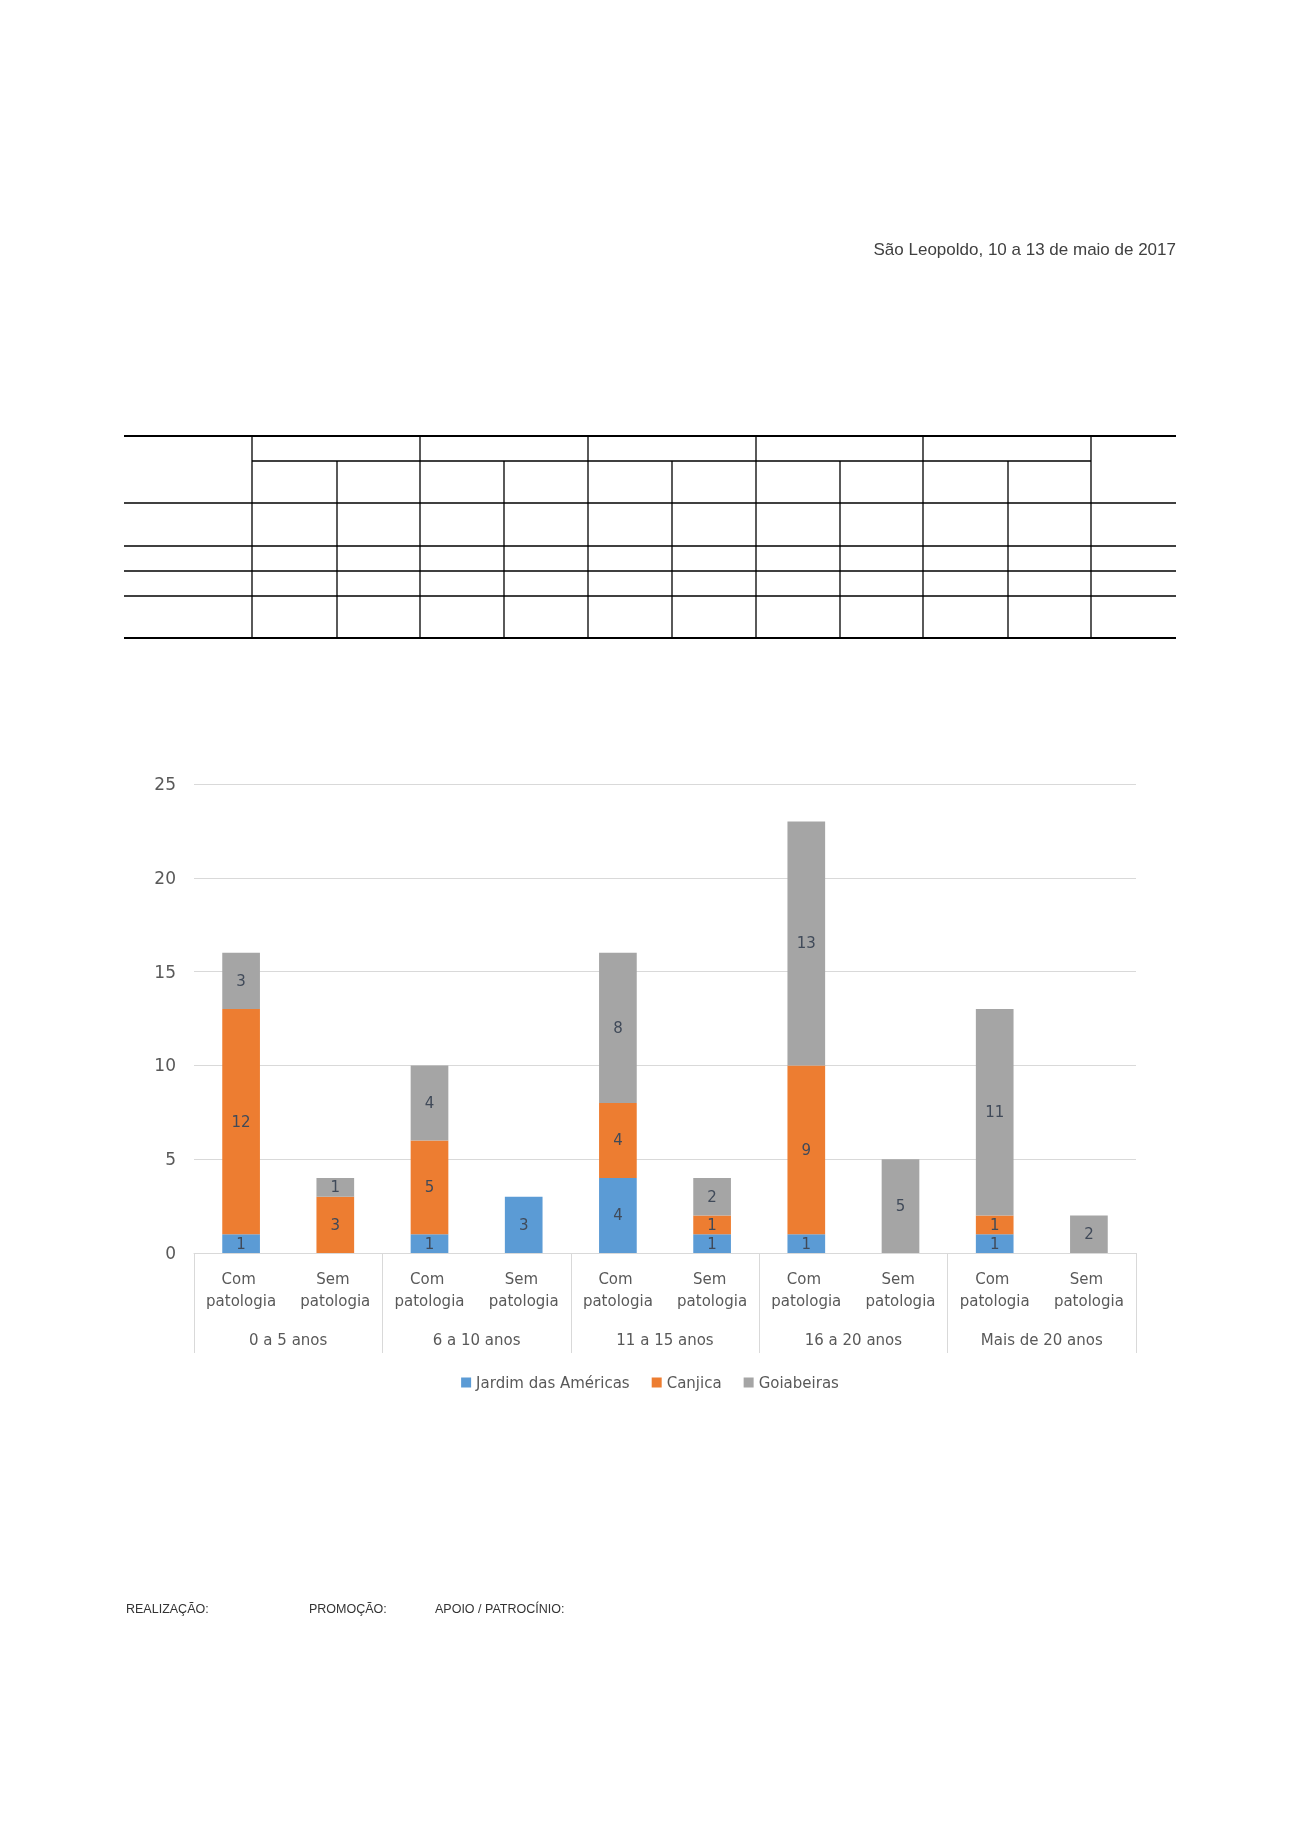  What do you see at coordinates (476, 1339) in the screenshot?
I see `text: 6 a 10 anos` at bounding box center [476, 1339].